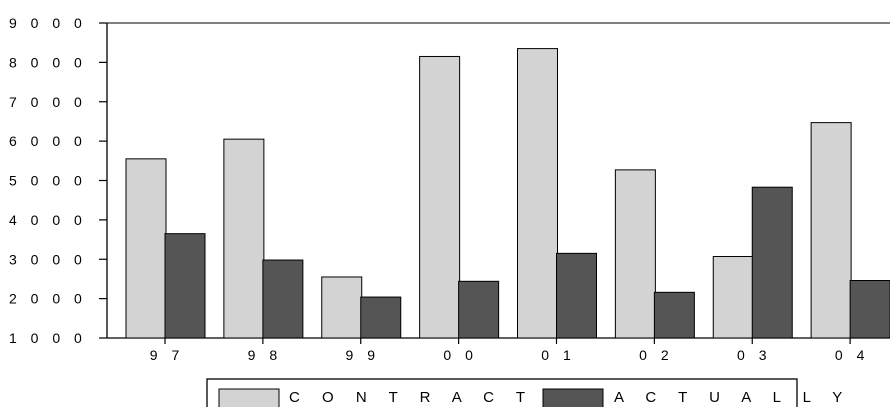  I want to click on y-tick-label: 5 0 0 0, so click(48, 181).